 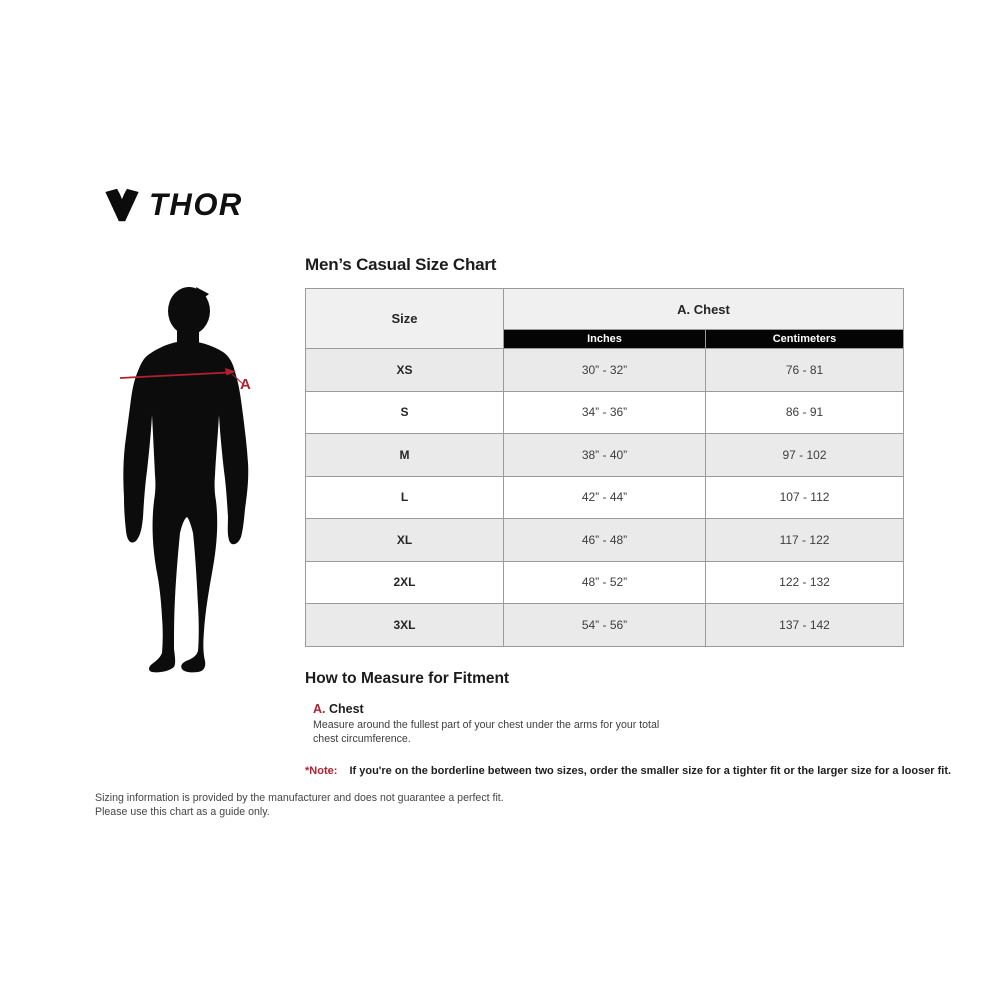 What do you see at coordinates (185, 380) in the screenshot?
I see `chest-measure-marker: A` at bounding box center [185, 380].